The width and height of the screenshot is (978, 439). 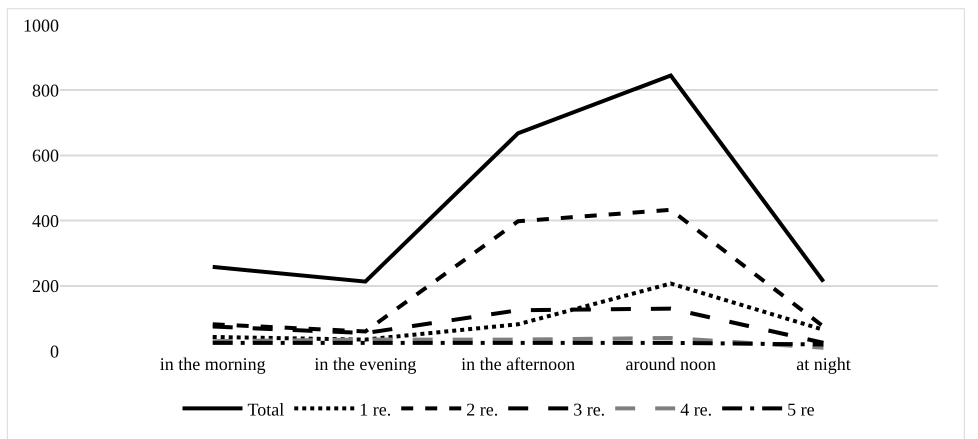 What do you see at coordinates (801, 409) in the screenshot?
I see `legend-label: 5 re` at bounding box center [801, 409].